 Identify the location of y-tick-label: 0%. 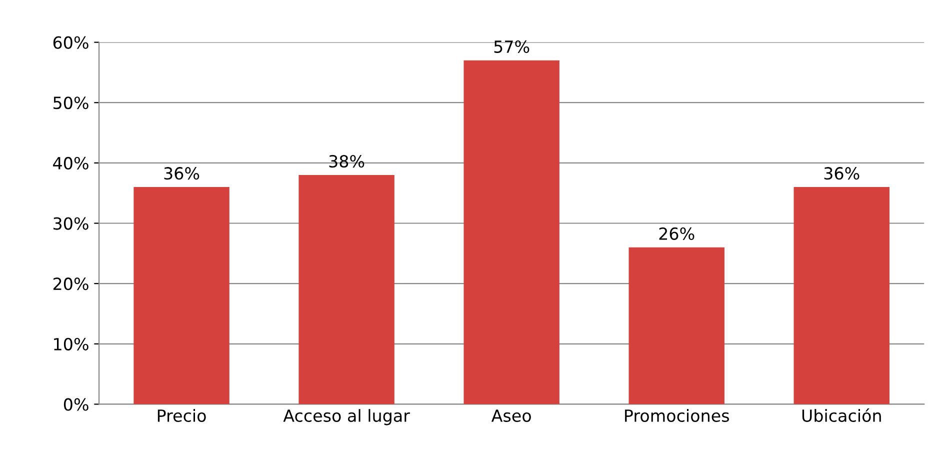
(76, 404).